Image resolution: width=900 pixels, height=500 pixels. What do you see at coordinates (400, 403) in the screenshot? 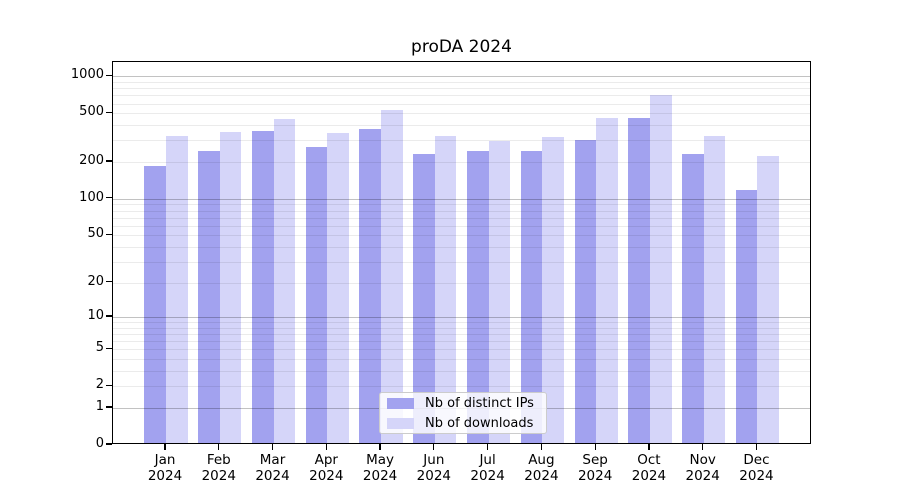
I see `legend-swatch-distinct-ips` at bounding box center [400, 403].